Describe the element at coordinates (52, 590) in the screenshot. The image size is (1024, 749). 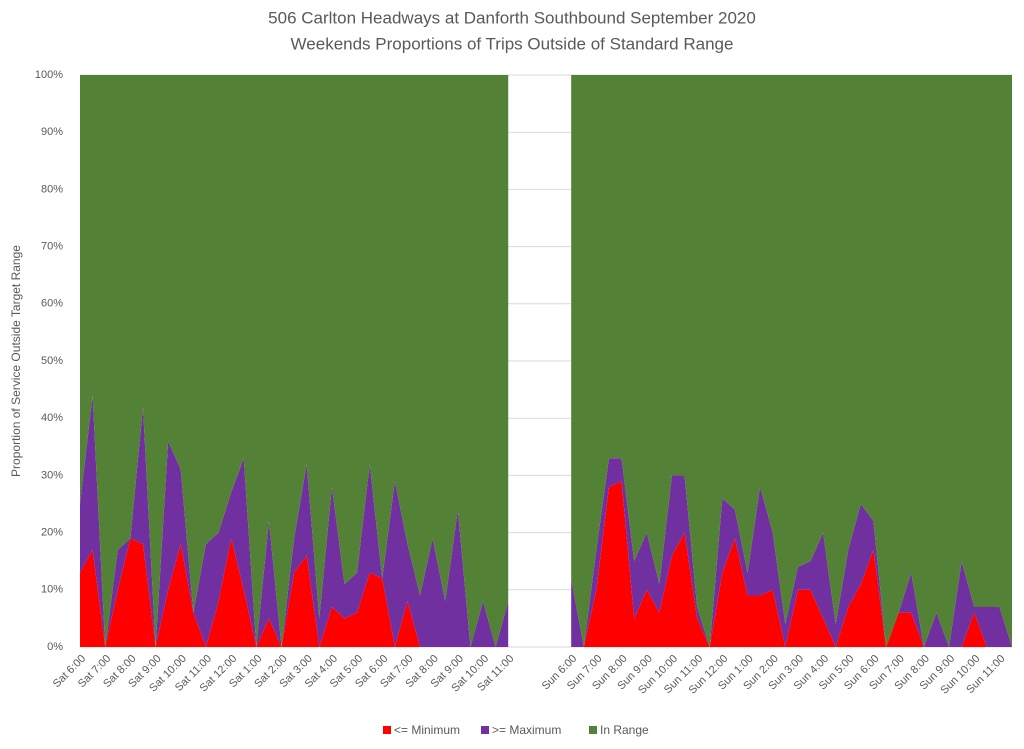
I see `y-tick-label: 10%` at that location.